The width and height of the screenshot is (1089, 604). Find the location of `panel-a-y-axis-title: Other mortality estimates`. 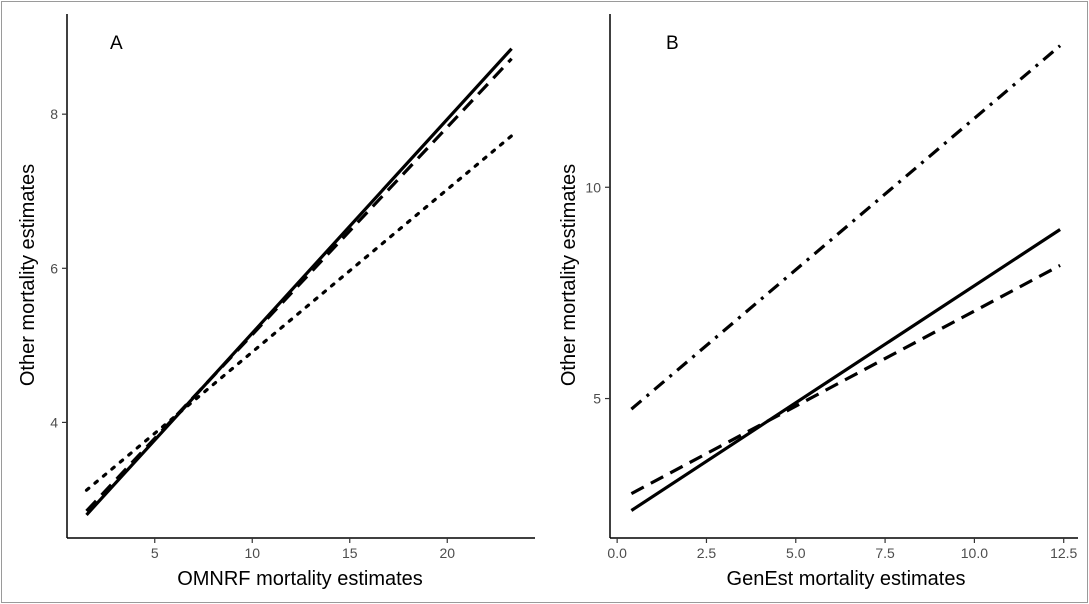

panel-a-y-axis-title: Other mortality estimates is located at coordinates (28, 275).